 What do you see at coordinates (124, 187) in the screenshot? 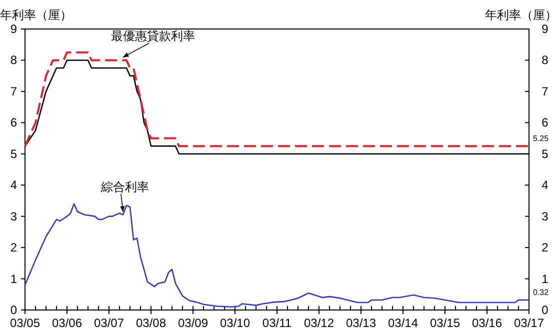
I see `annotation: 綜合利率` at bounding box center [124, 187].